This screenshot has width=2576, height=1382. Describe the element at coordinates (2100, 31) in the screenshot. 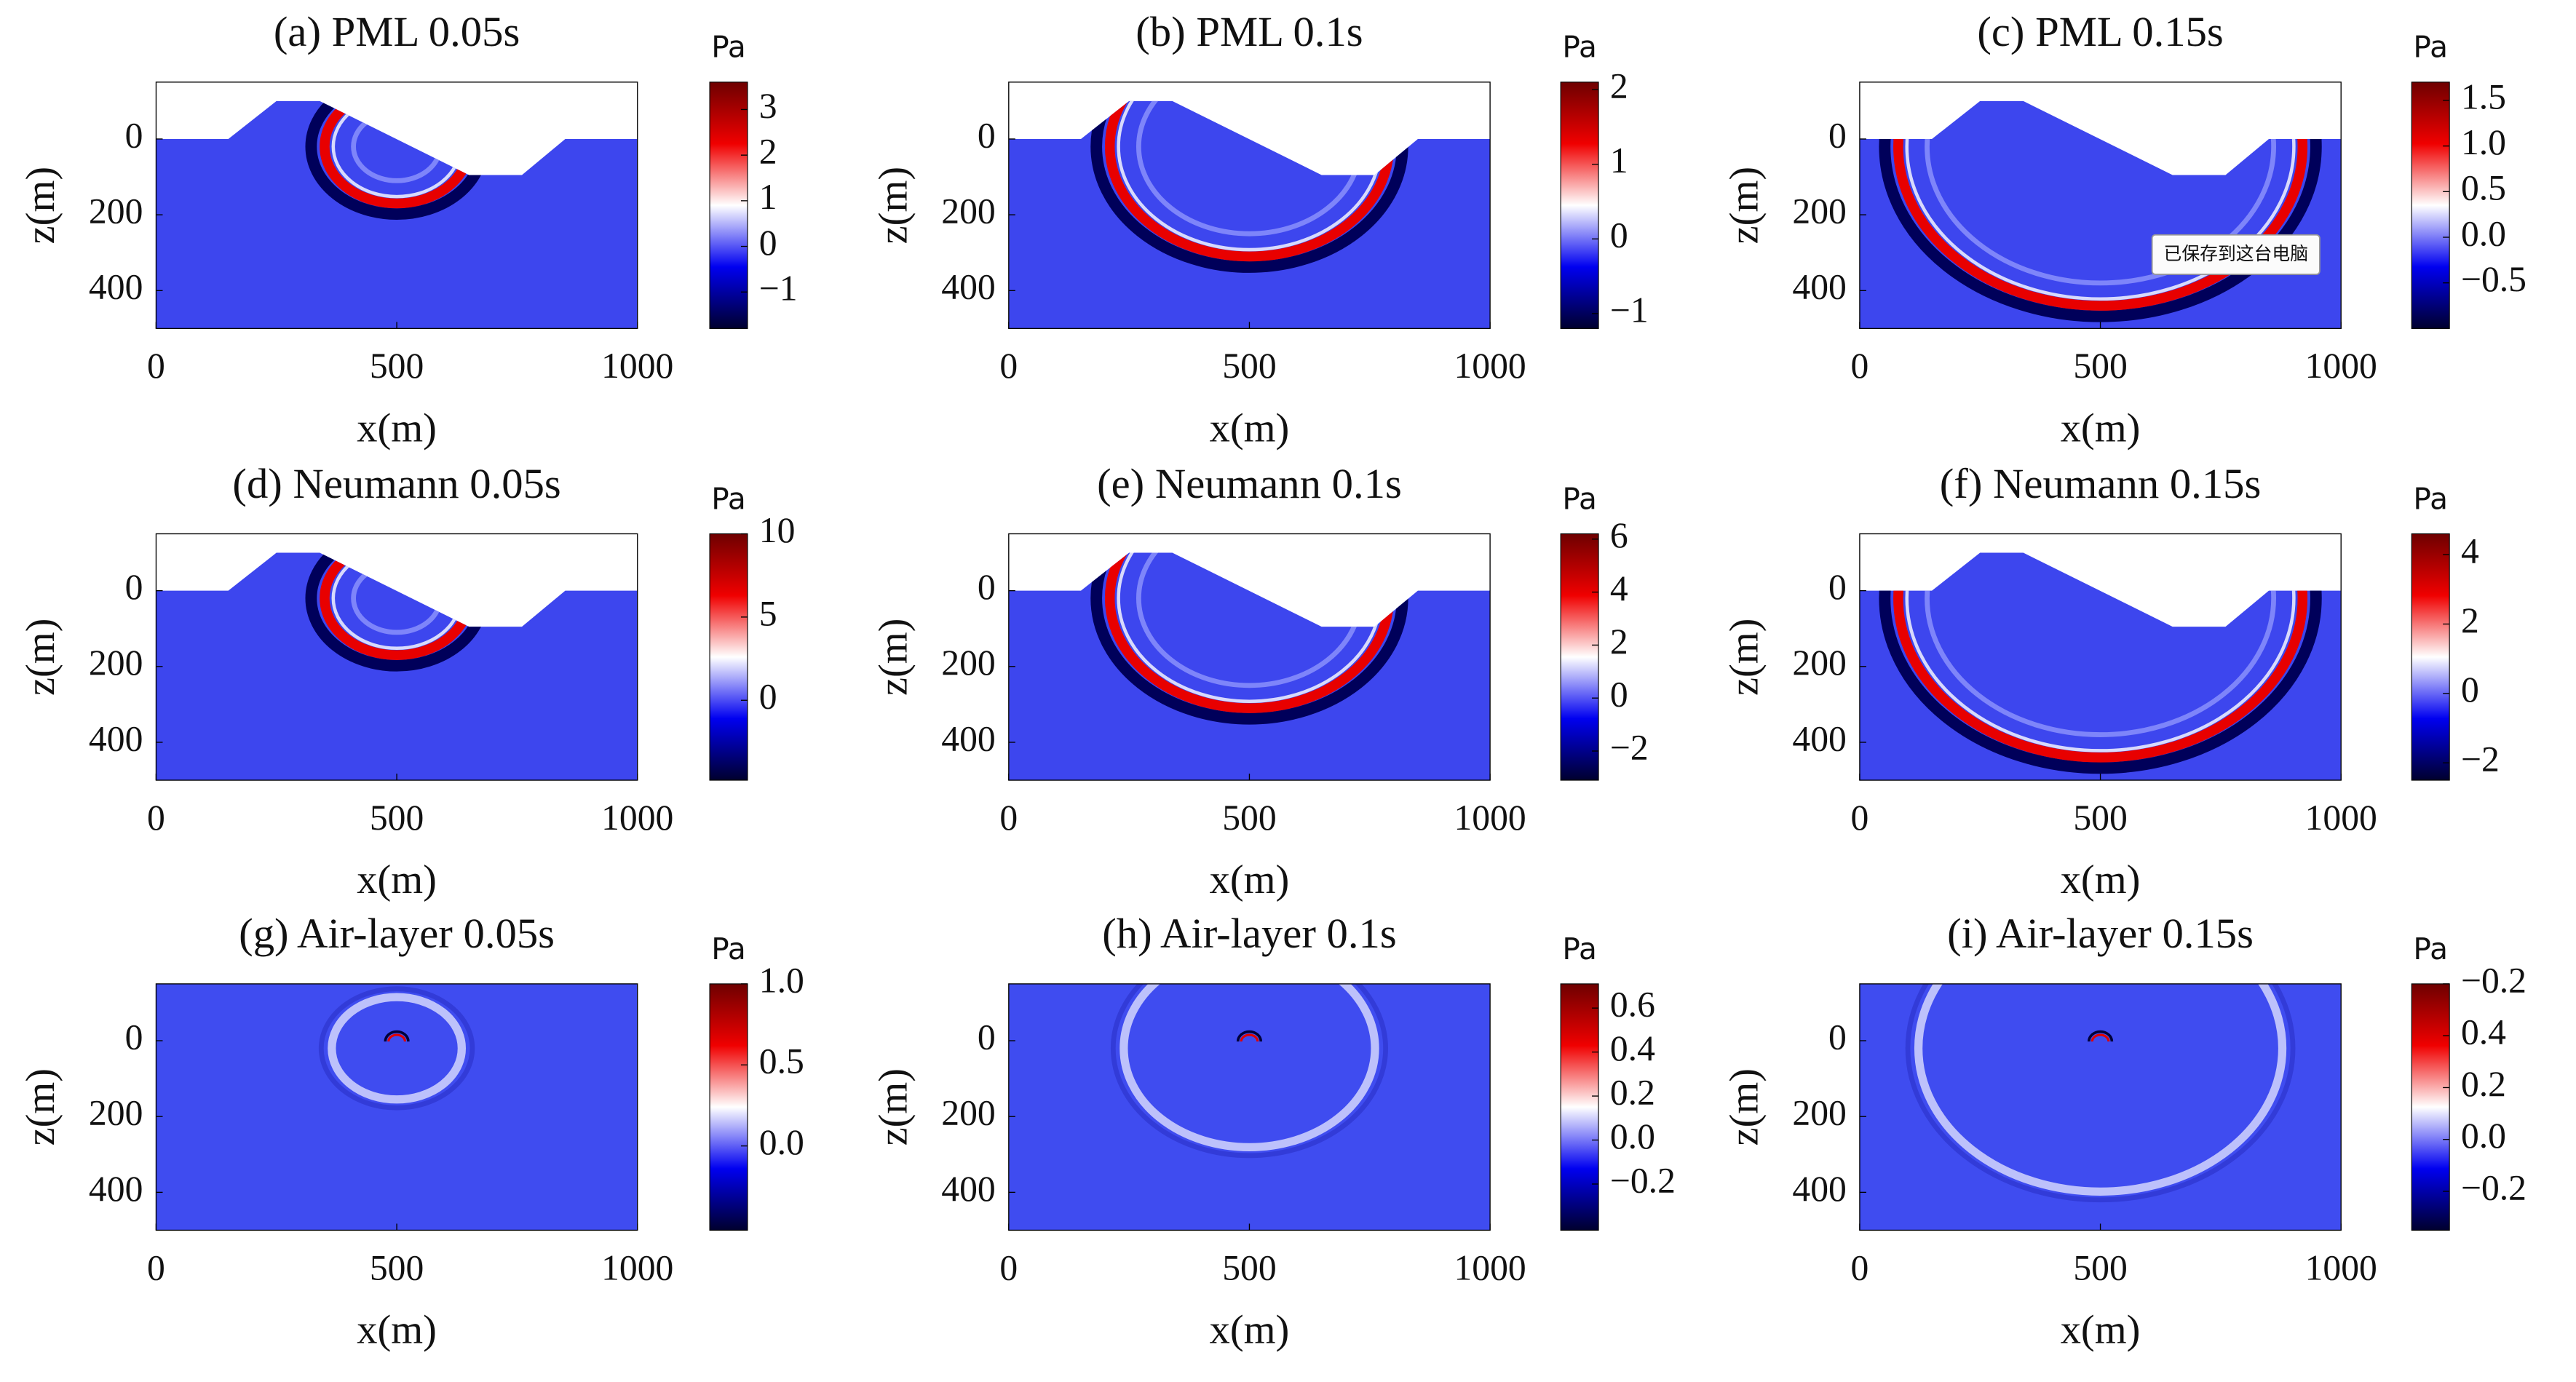

I see `panel-title: (c) PML 0.15s` at that location.